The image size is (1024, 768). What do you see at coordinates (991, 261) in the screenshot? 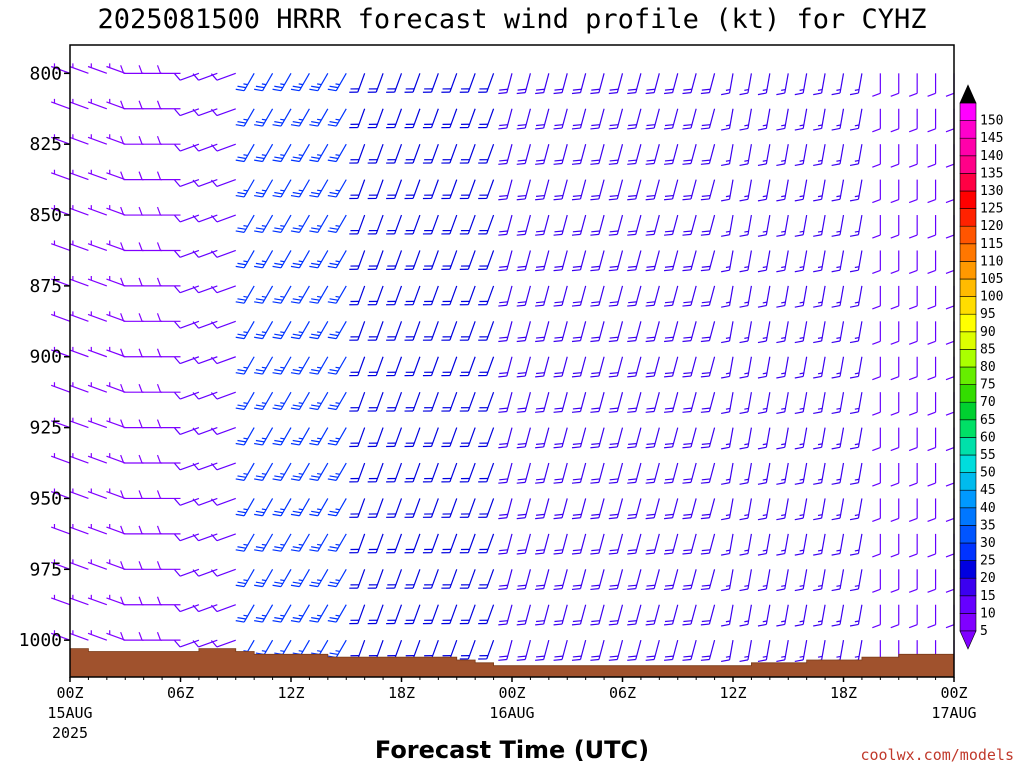
I see `colorbar-label: 110` at bounding box center [991, 261].